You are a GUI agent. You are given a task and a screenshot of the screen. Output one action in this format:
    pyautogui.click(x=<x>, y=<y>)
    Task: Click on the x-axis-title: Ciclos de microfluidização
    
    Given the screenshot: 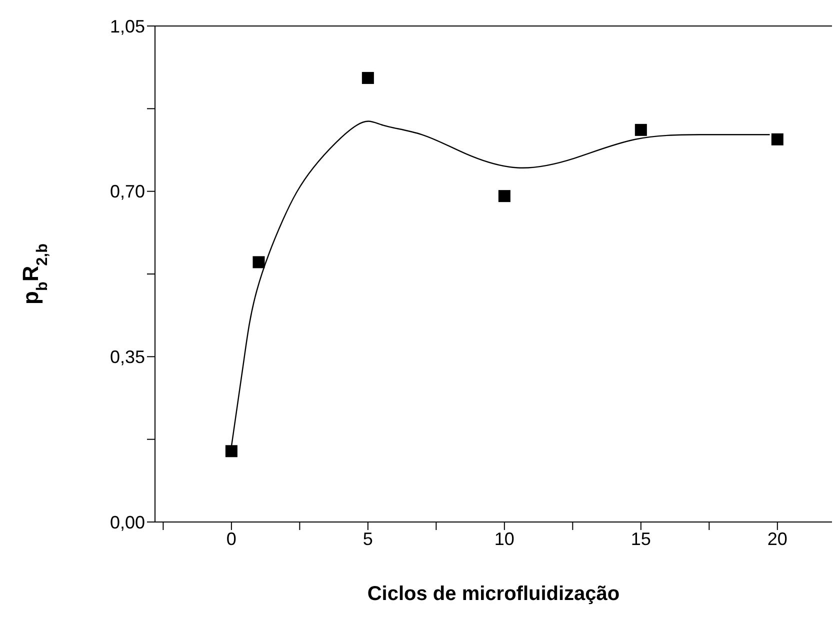 What is the action you would take?
    pyautogui.click(x=493, y=594)
    